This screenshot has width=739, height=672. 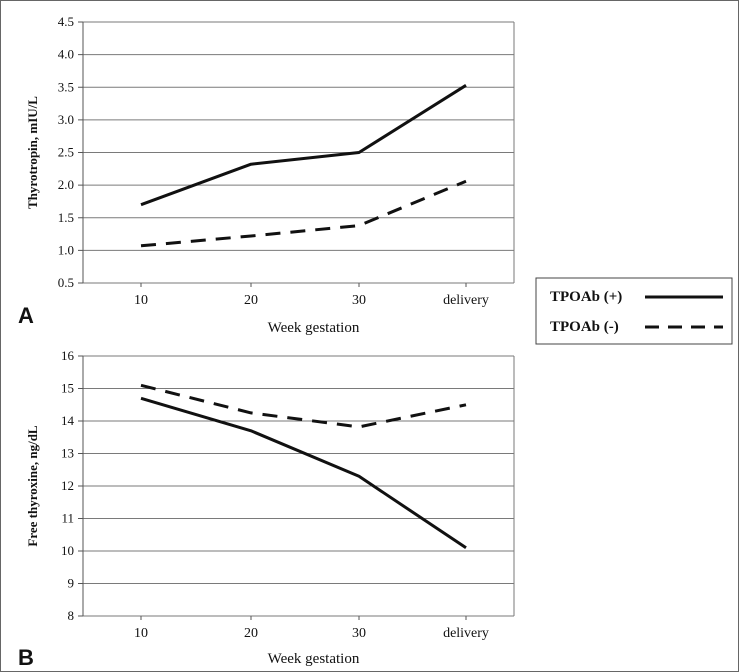 I want to click on chart-a-y-ticks: 0.5 1.0 1.5 2.0 2.5 3.0 3.5 4.0 4.5, so click(x=70, y=152).